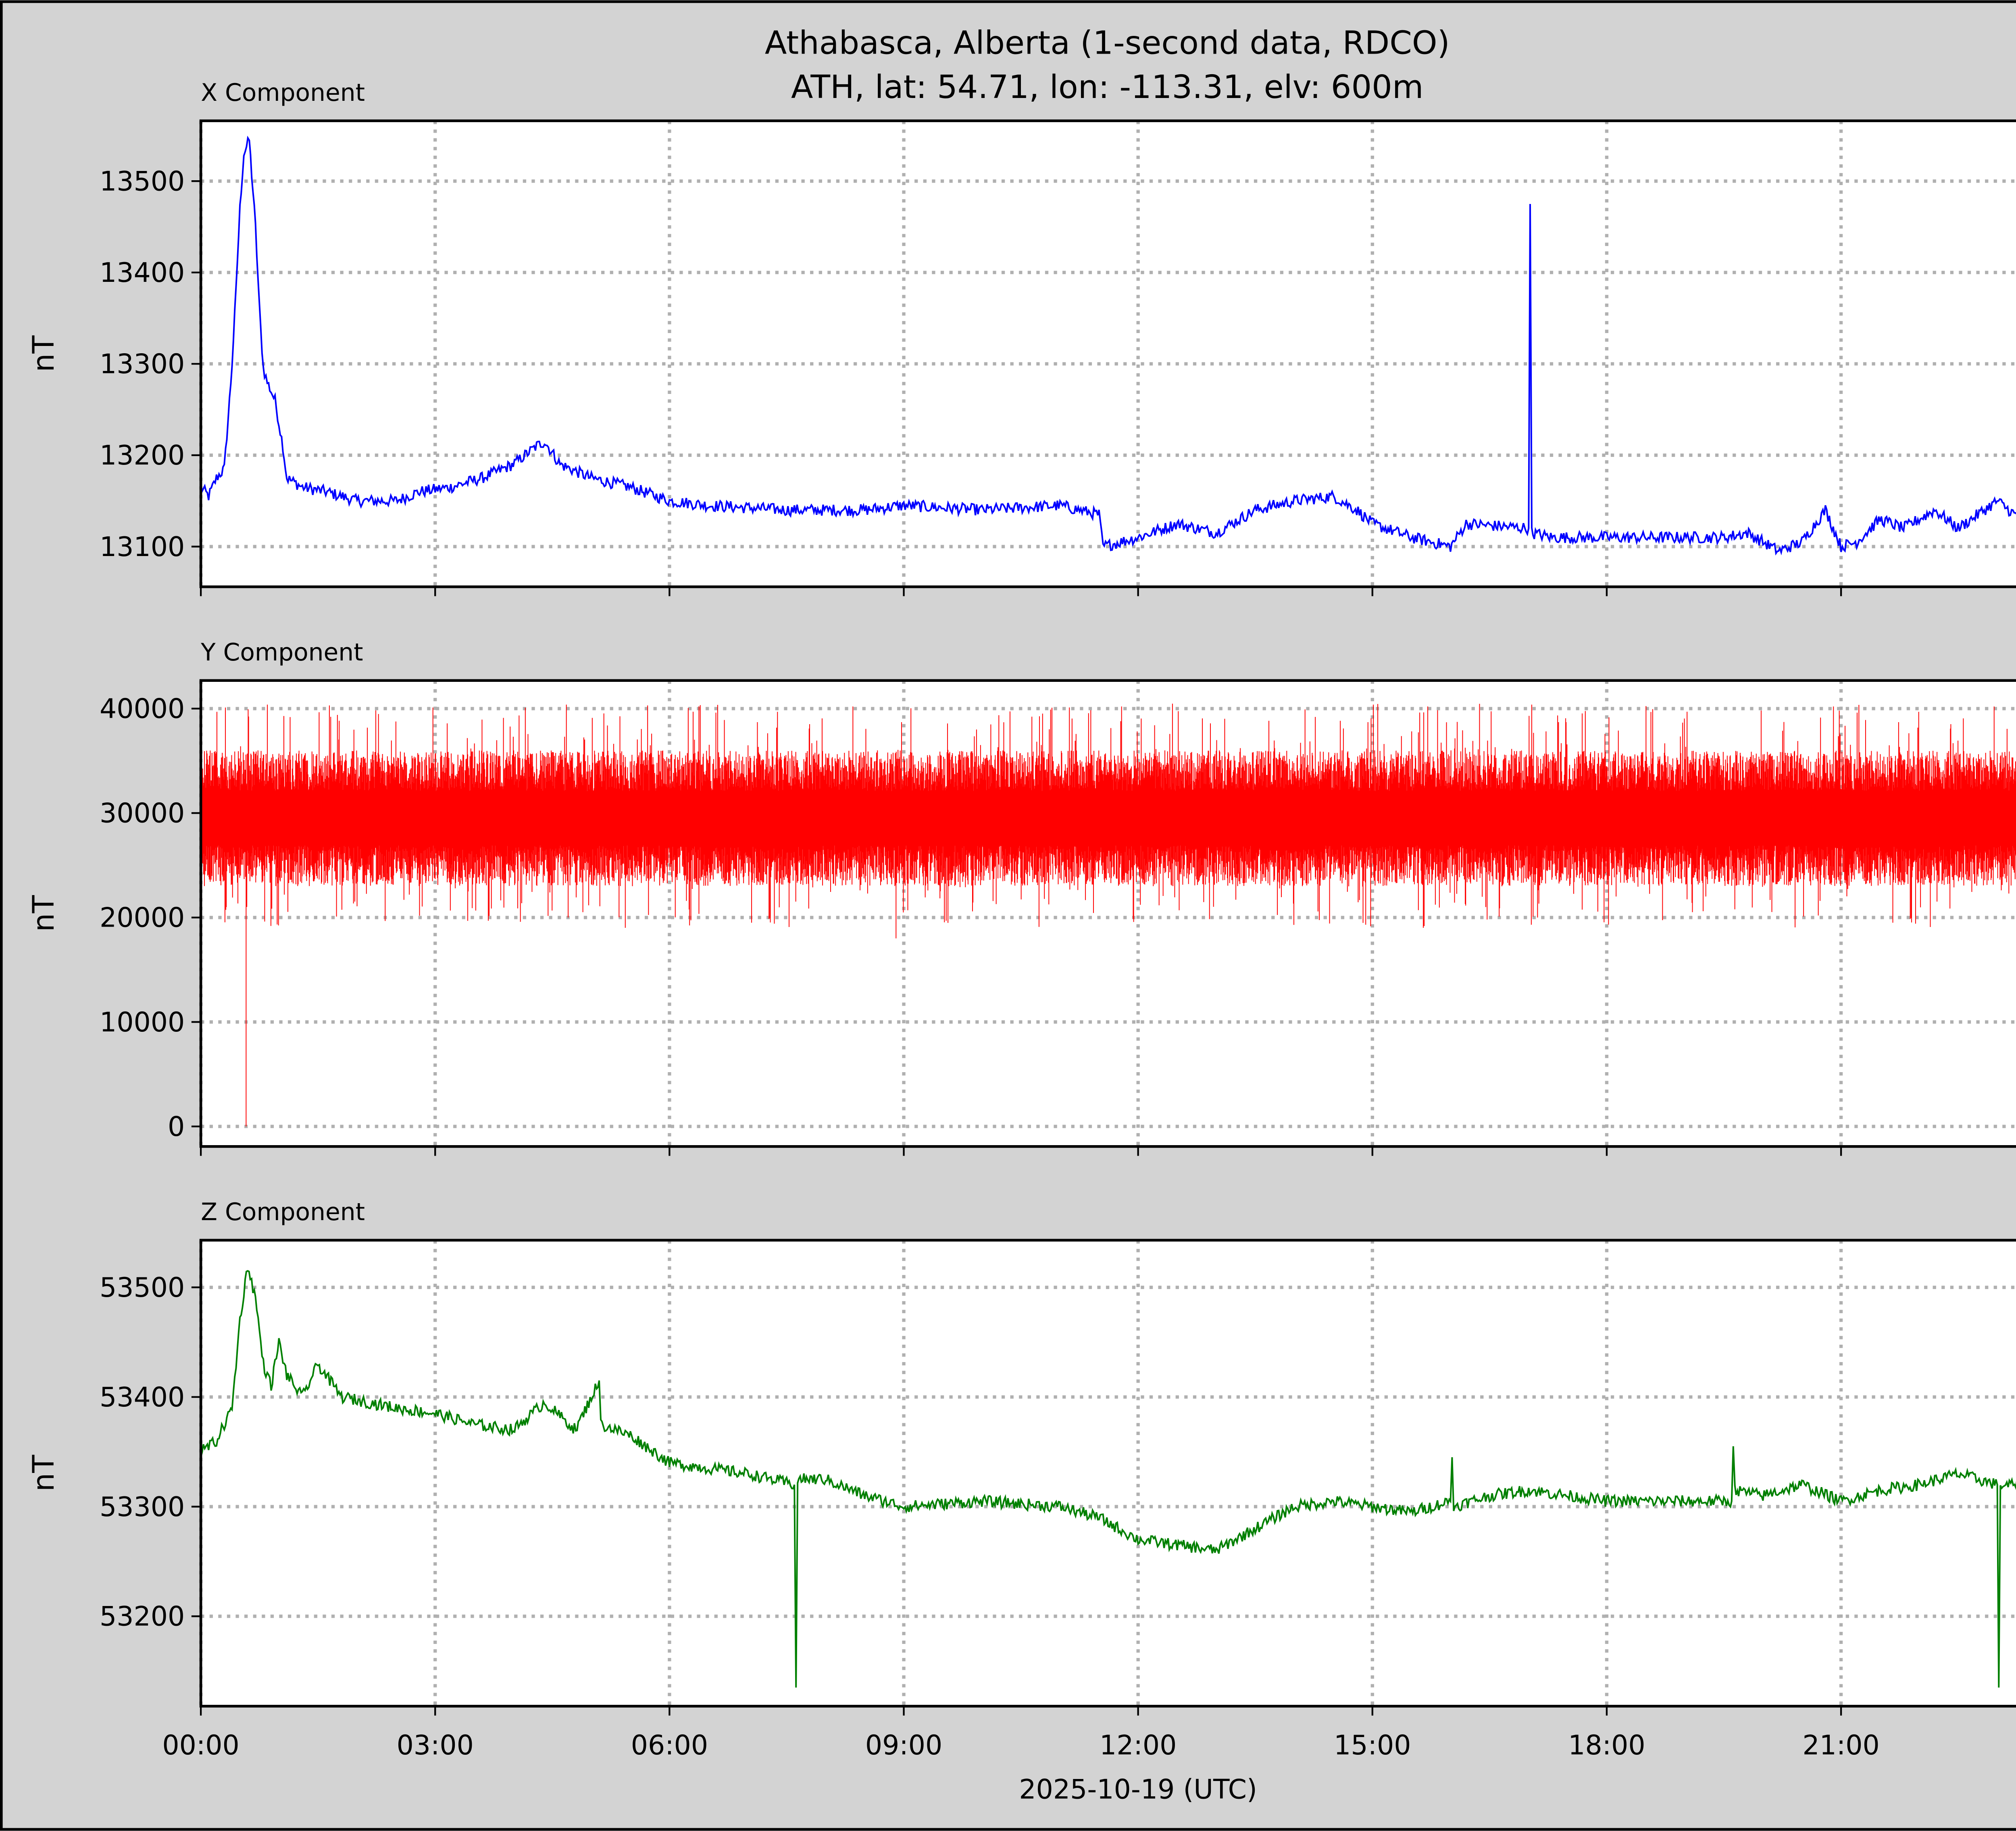 Image resolution: width=2016 pixels, height=1831 pixels. What do you see at coordinates (176, 1126) in the screenshot?
I see `y-tick-label: 0` at bounding box center [176, 1126].